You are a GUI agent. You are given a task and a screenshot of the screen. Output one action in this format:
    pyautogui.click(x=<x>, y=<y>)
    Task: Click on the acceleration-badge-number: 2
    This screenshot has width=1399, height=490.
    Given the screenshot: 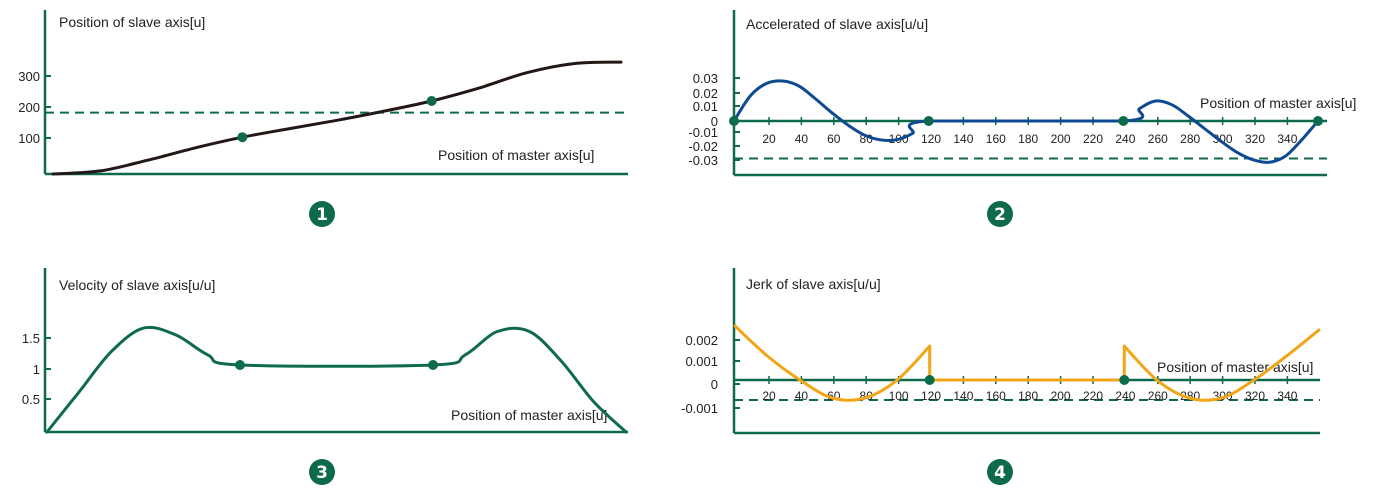 What is the action you would take?
    pyautogui.click(x=1000, y=215)
    